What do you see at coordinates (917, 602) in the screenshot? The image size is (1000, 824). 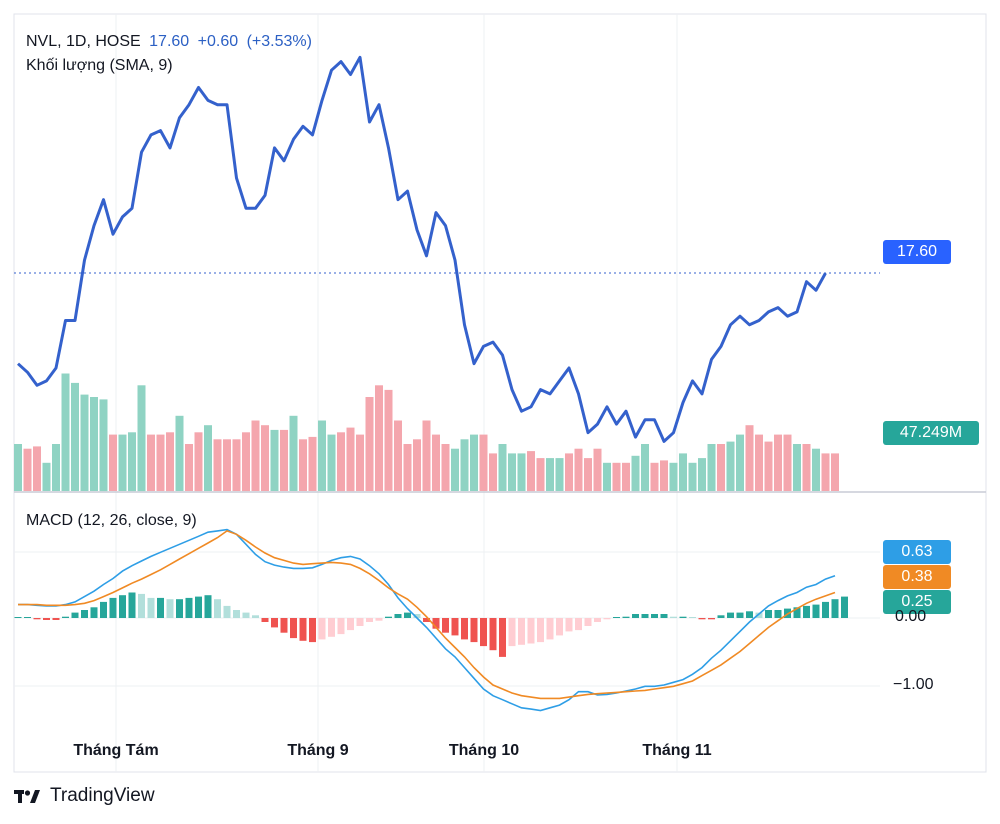 I see `histogram-badge: 0.25` at bounding box center [917, 602].